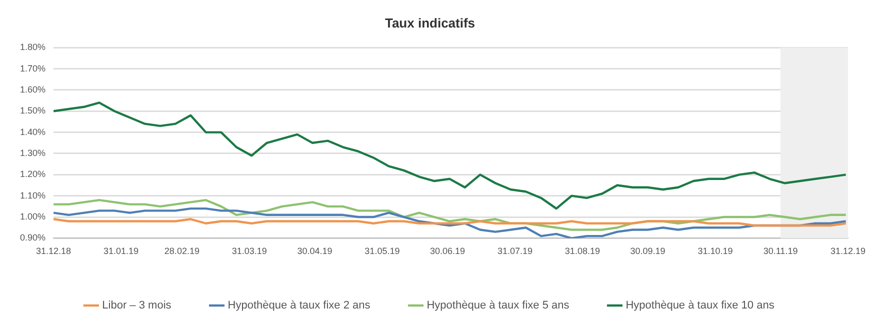  I want to click on y-tick-label: 1.60%, so click(33, 89).